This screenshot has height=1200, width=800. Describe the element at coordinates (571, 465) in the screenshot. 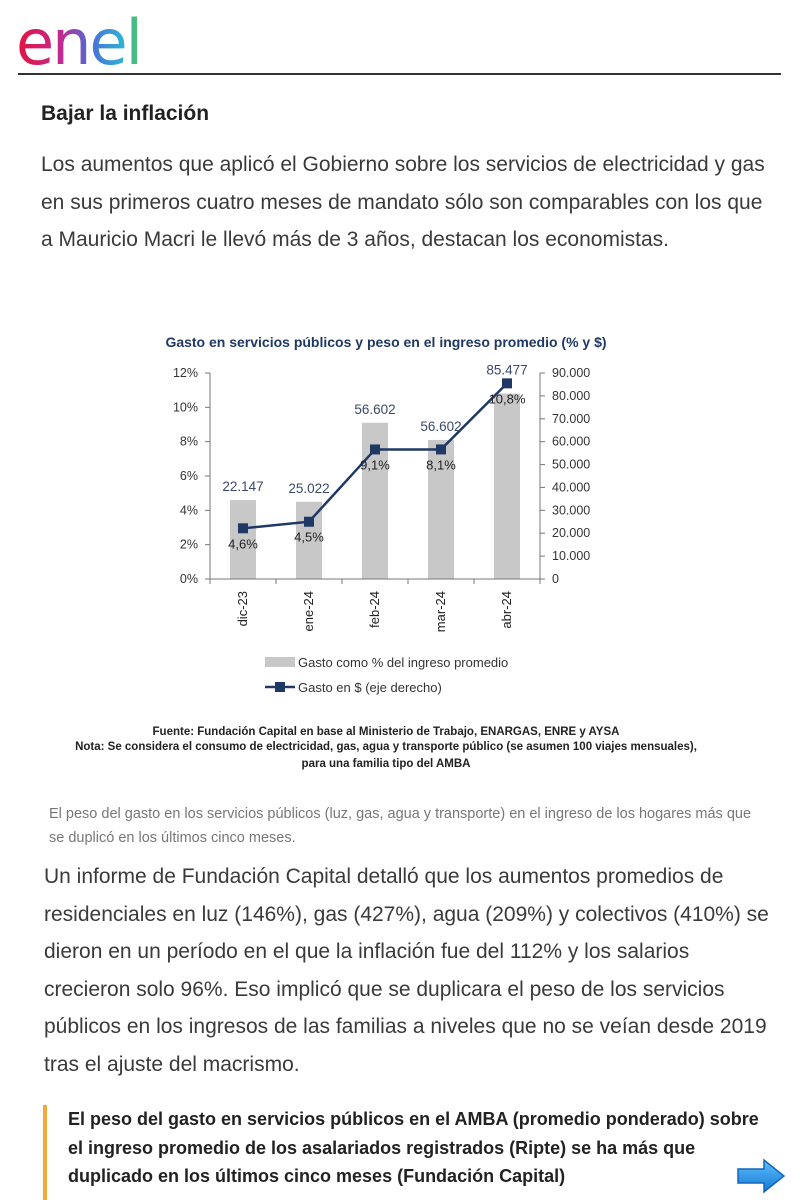

I see `y-right-tick-label: 50.000` at that location.